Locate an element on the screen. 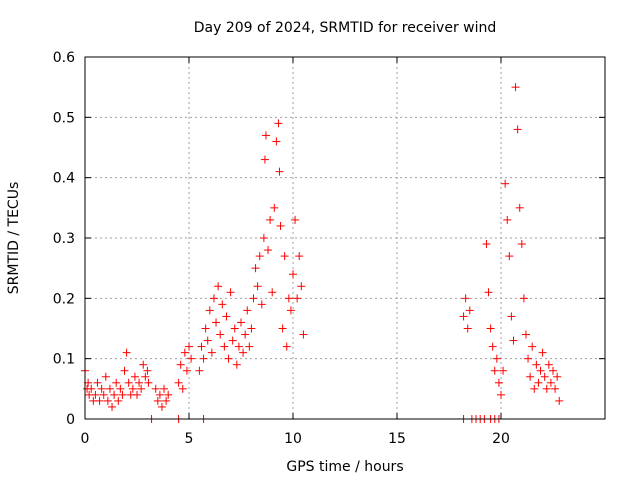 This screenshot has width=640, height=480. y-axis-label: SRMTID / TECUs is located at coordinates (14, 238).